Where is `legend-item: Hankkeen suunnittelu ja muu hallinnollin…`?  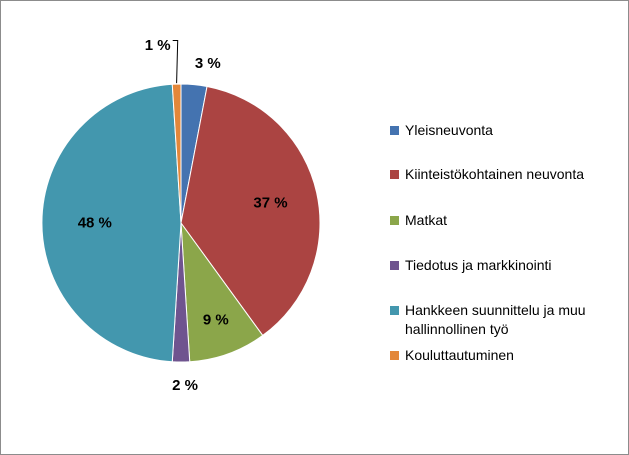 legend-item: Hankkeen suunnittelu ja muu hallinnollin… is located at coordinates (502, 320).